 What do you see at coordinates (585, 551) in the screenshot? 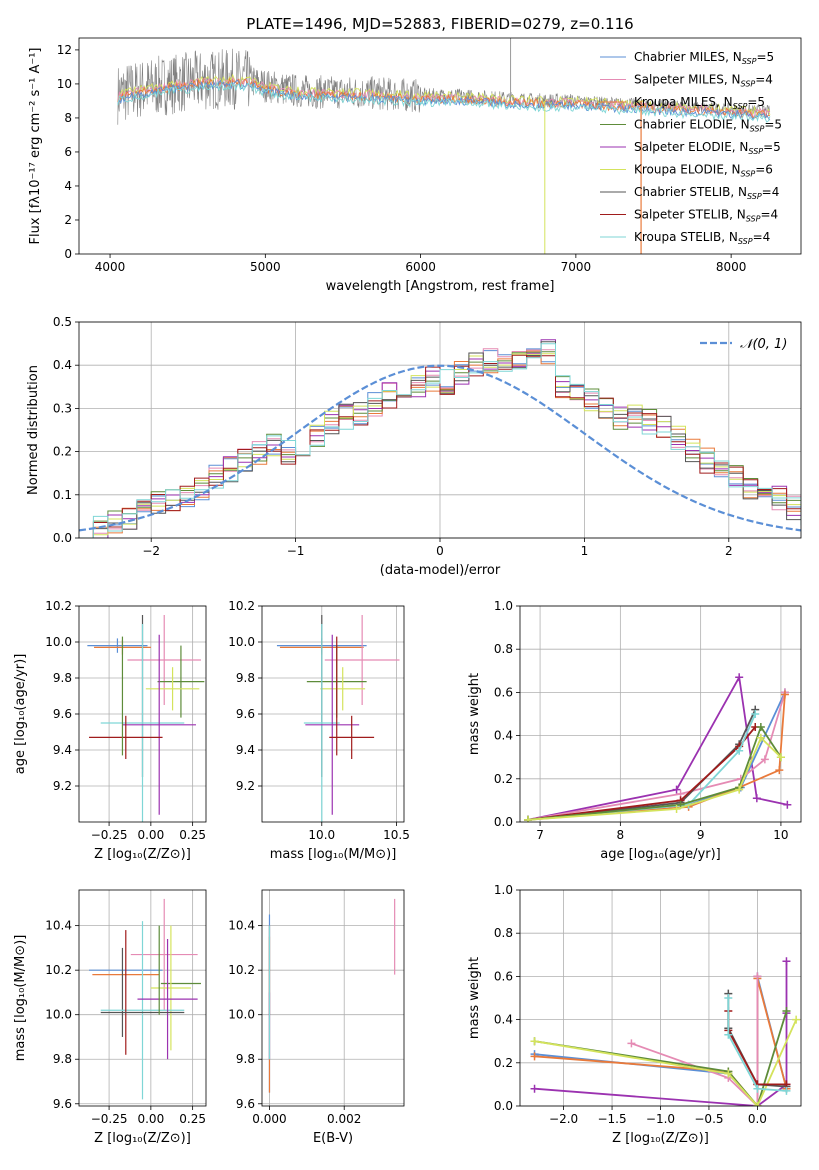
I see `x-tick-label: 1` at bounding box center [585, 551].